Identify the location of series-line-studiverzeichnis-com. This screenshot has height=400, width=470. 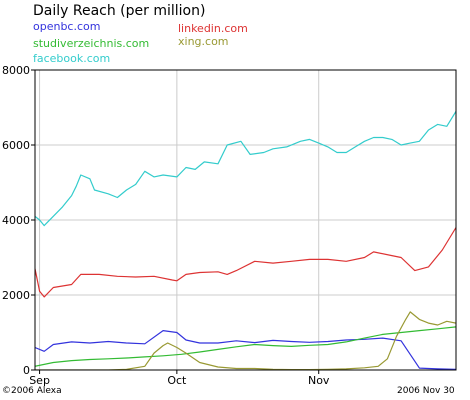
(245, 346).